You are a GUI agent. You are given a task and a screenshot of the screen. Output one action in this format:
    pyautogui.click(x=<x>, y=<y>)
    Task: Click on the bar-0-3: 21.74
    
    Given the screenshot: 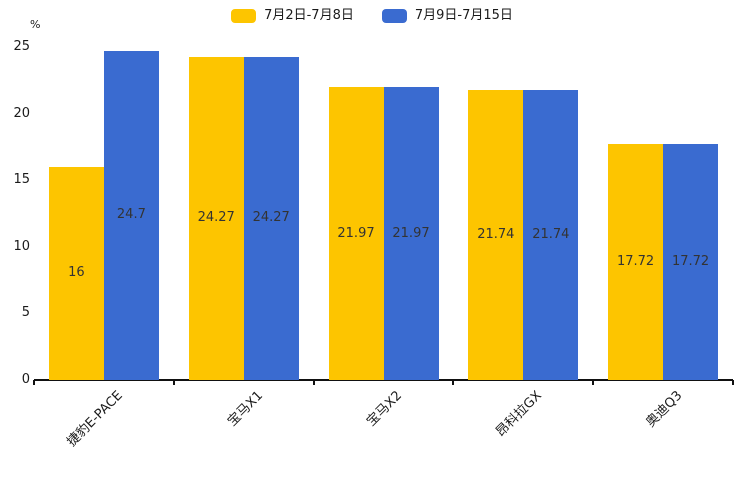 What is the action you would take?
    pyautogui.click(x=496, y=235)
    